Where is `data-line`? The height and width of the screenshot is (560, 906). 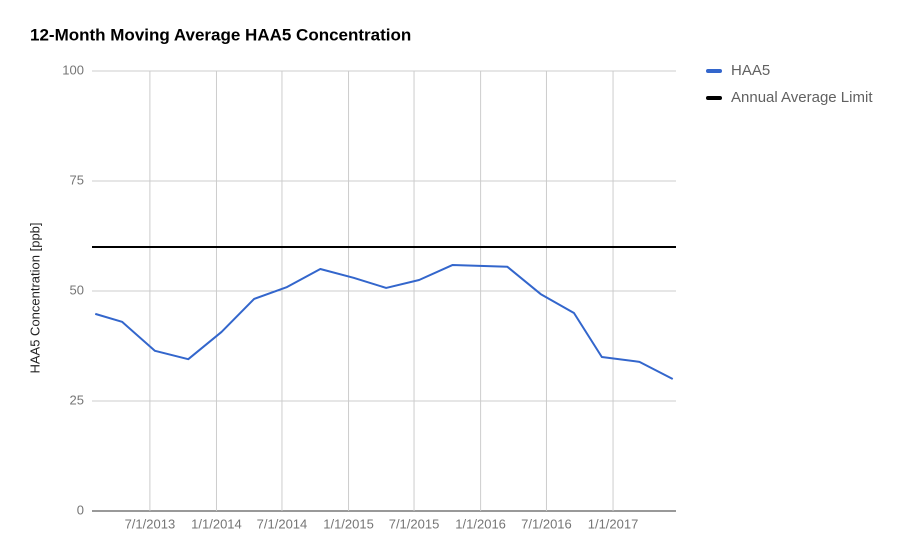
data-line is located at coordinates (384, 322).